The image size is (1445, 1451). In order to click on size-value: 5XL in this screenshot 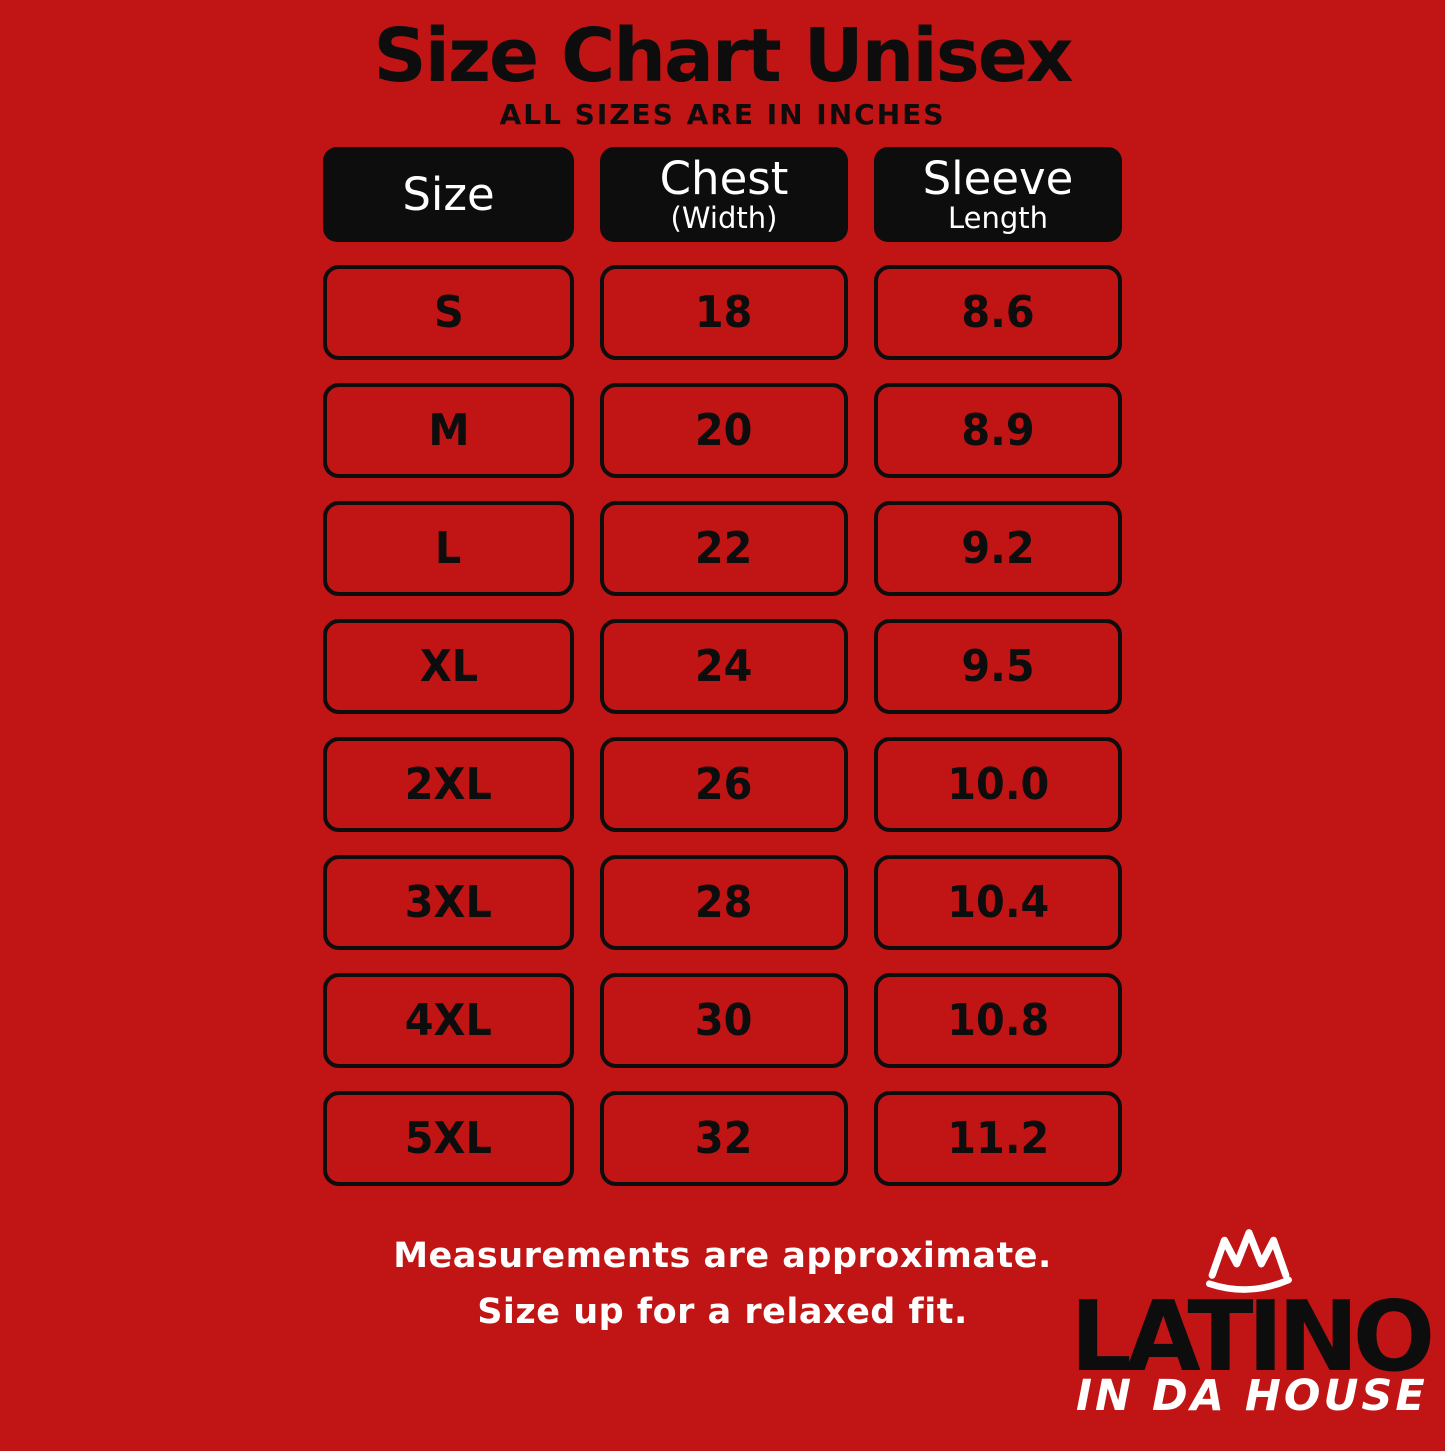, I will do `click(448, 1138)`.